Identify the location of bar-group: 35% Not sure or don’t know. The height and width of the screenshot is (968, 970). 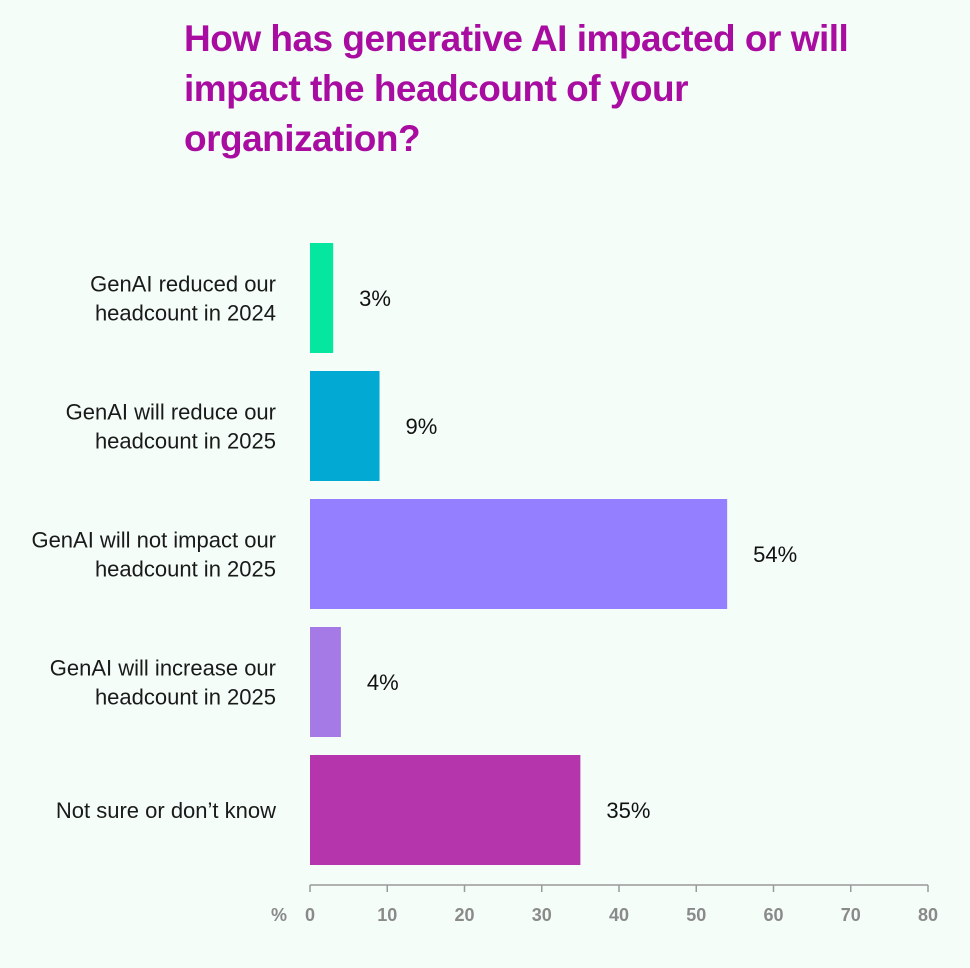
(353, 810).